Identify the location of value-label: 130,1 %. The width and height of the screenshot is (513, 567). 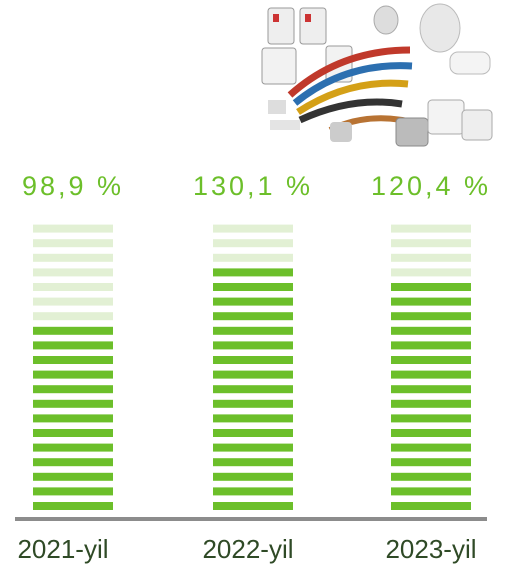
(253, 186).